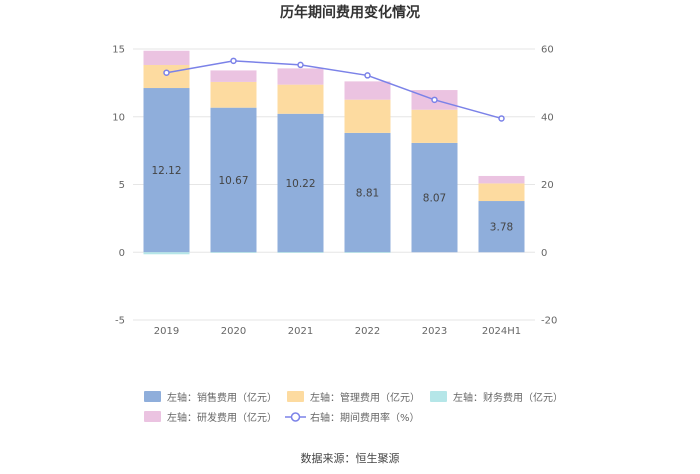 The height and width of the screenshot is (474, 700). I want to click on bar-data-label: 10.67, so click(233, 181).